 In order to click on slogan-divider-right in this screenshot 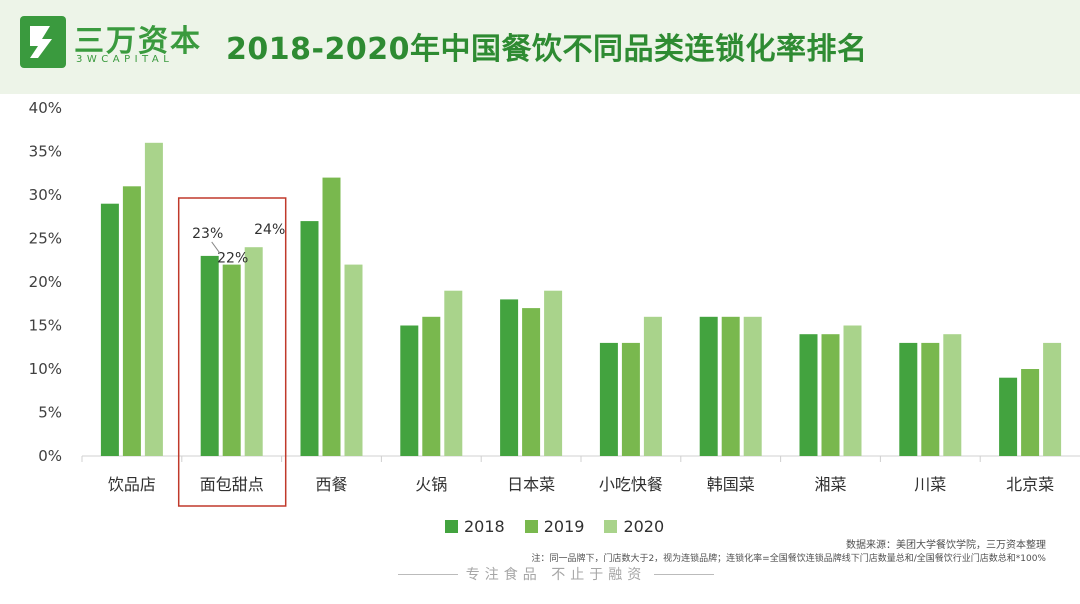, I will do `click(684, 574)`.